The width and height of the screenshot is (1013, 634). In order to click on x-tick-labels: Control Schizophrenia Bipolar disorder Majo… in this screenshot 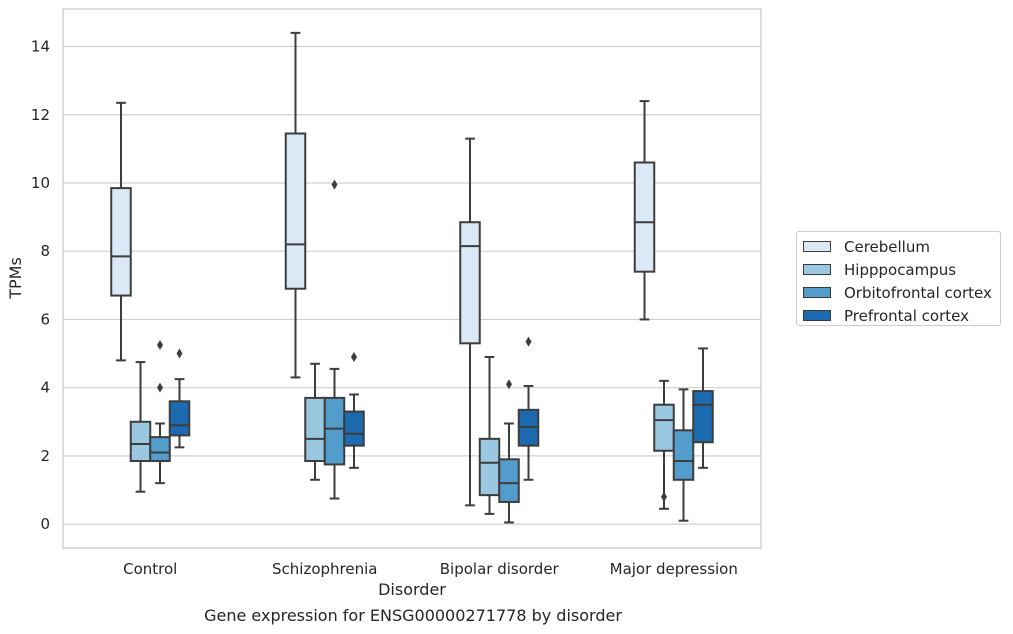, I will do `click(430, 569)`.